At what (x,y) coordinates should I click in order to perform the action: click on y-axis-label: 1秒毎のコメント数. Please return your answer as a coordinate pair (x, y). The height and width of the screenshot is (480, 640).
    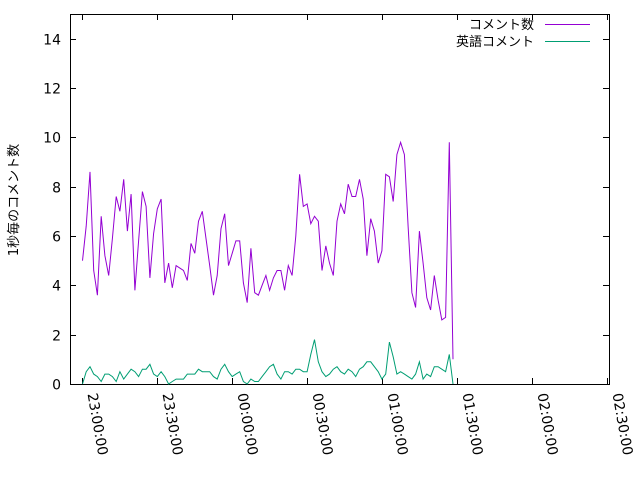
    Looking at the image, I should click on (14, 200).